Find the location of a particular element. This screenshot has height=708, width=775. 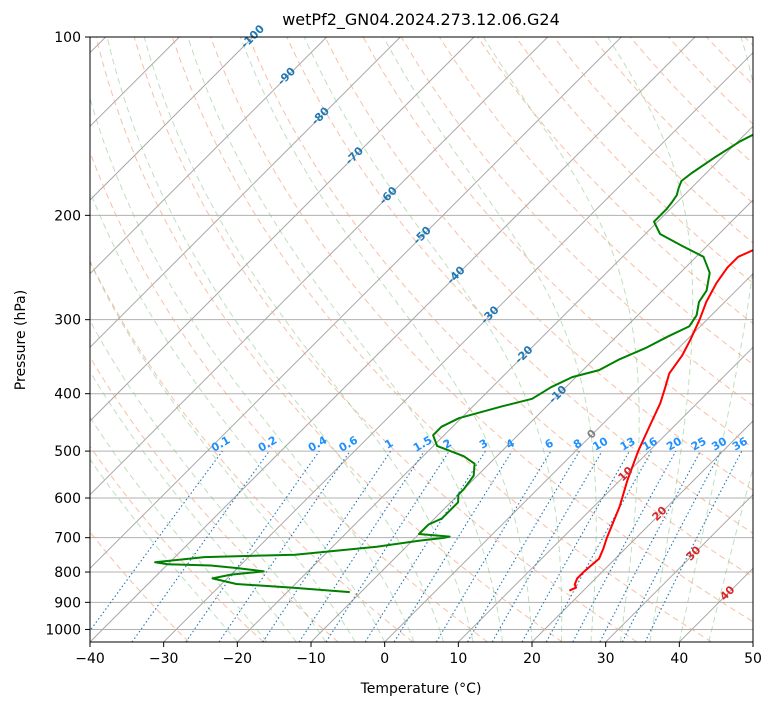

temperature-profile is located at coordinates (660, 420).